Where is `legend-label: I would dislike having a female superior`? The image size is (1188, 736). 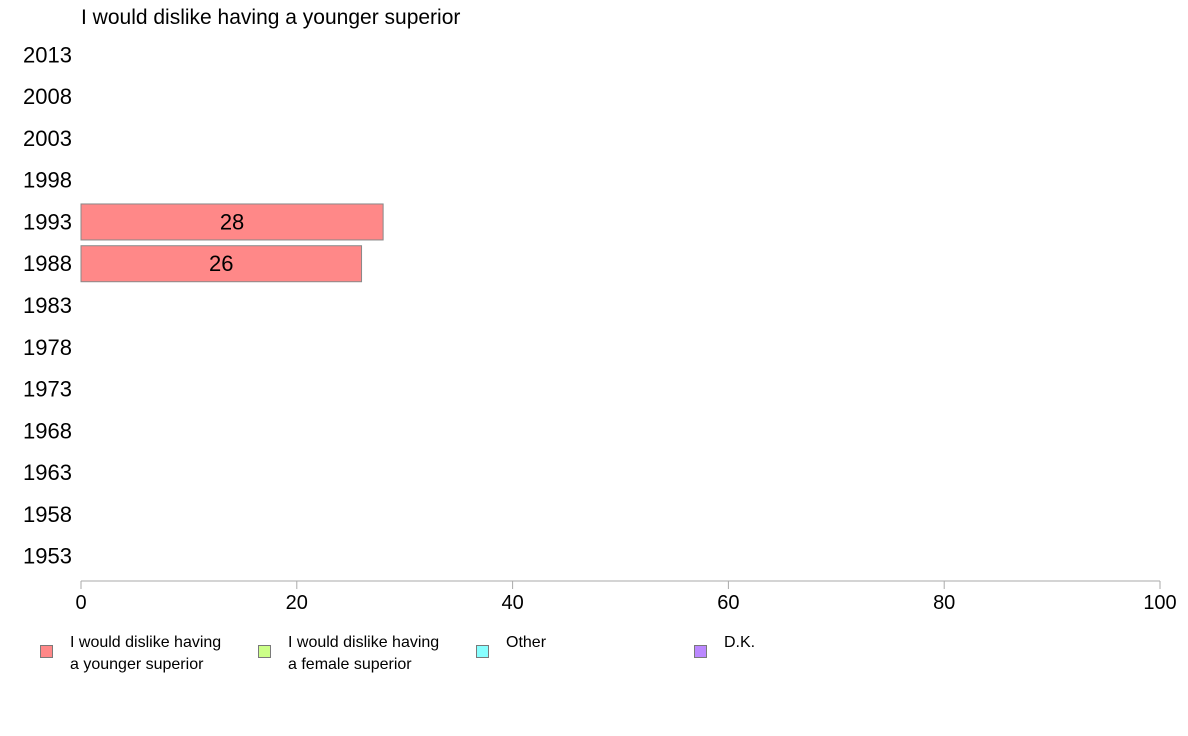 legend-label: I would dislike having a female superior is located at coordinates (364, 653).